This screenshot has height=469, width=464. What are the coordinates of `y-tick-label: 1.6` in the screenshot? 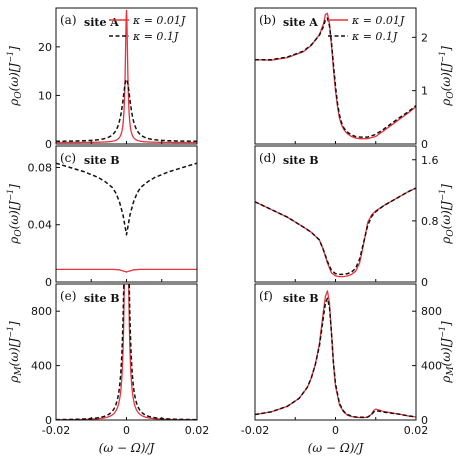 It's located at (430, 160).